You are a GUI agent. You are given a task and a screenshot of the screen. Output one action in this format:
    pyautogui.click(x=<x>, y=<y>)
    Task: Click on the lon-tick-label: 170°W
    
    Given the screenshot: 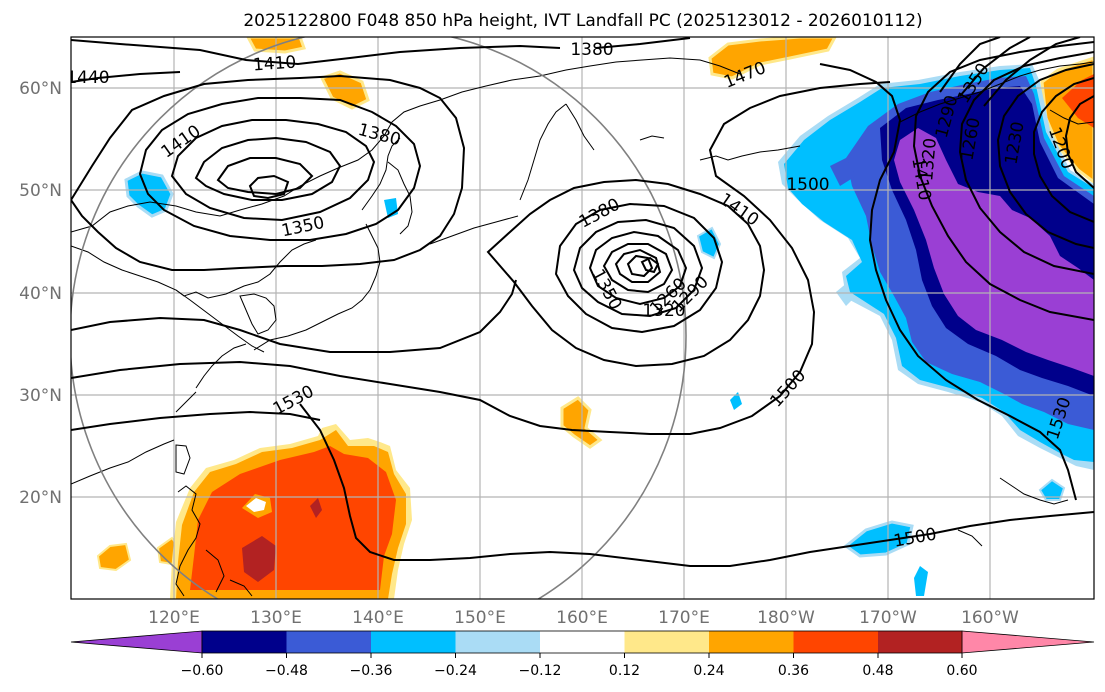 What is the action you would take?
    pyautogui.click(x=888, y=618)
    